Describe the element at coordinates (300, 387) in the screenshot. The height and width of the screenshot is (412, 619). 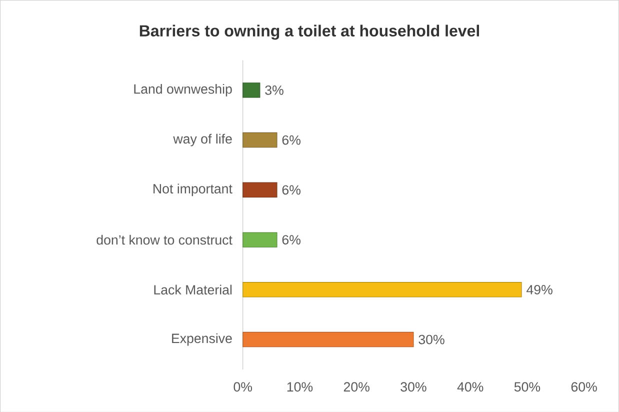
I see `x-tick-label: 10%` at that location.